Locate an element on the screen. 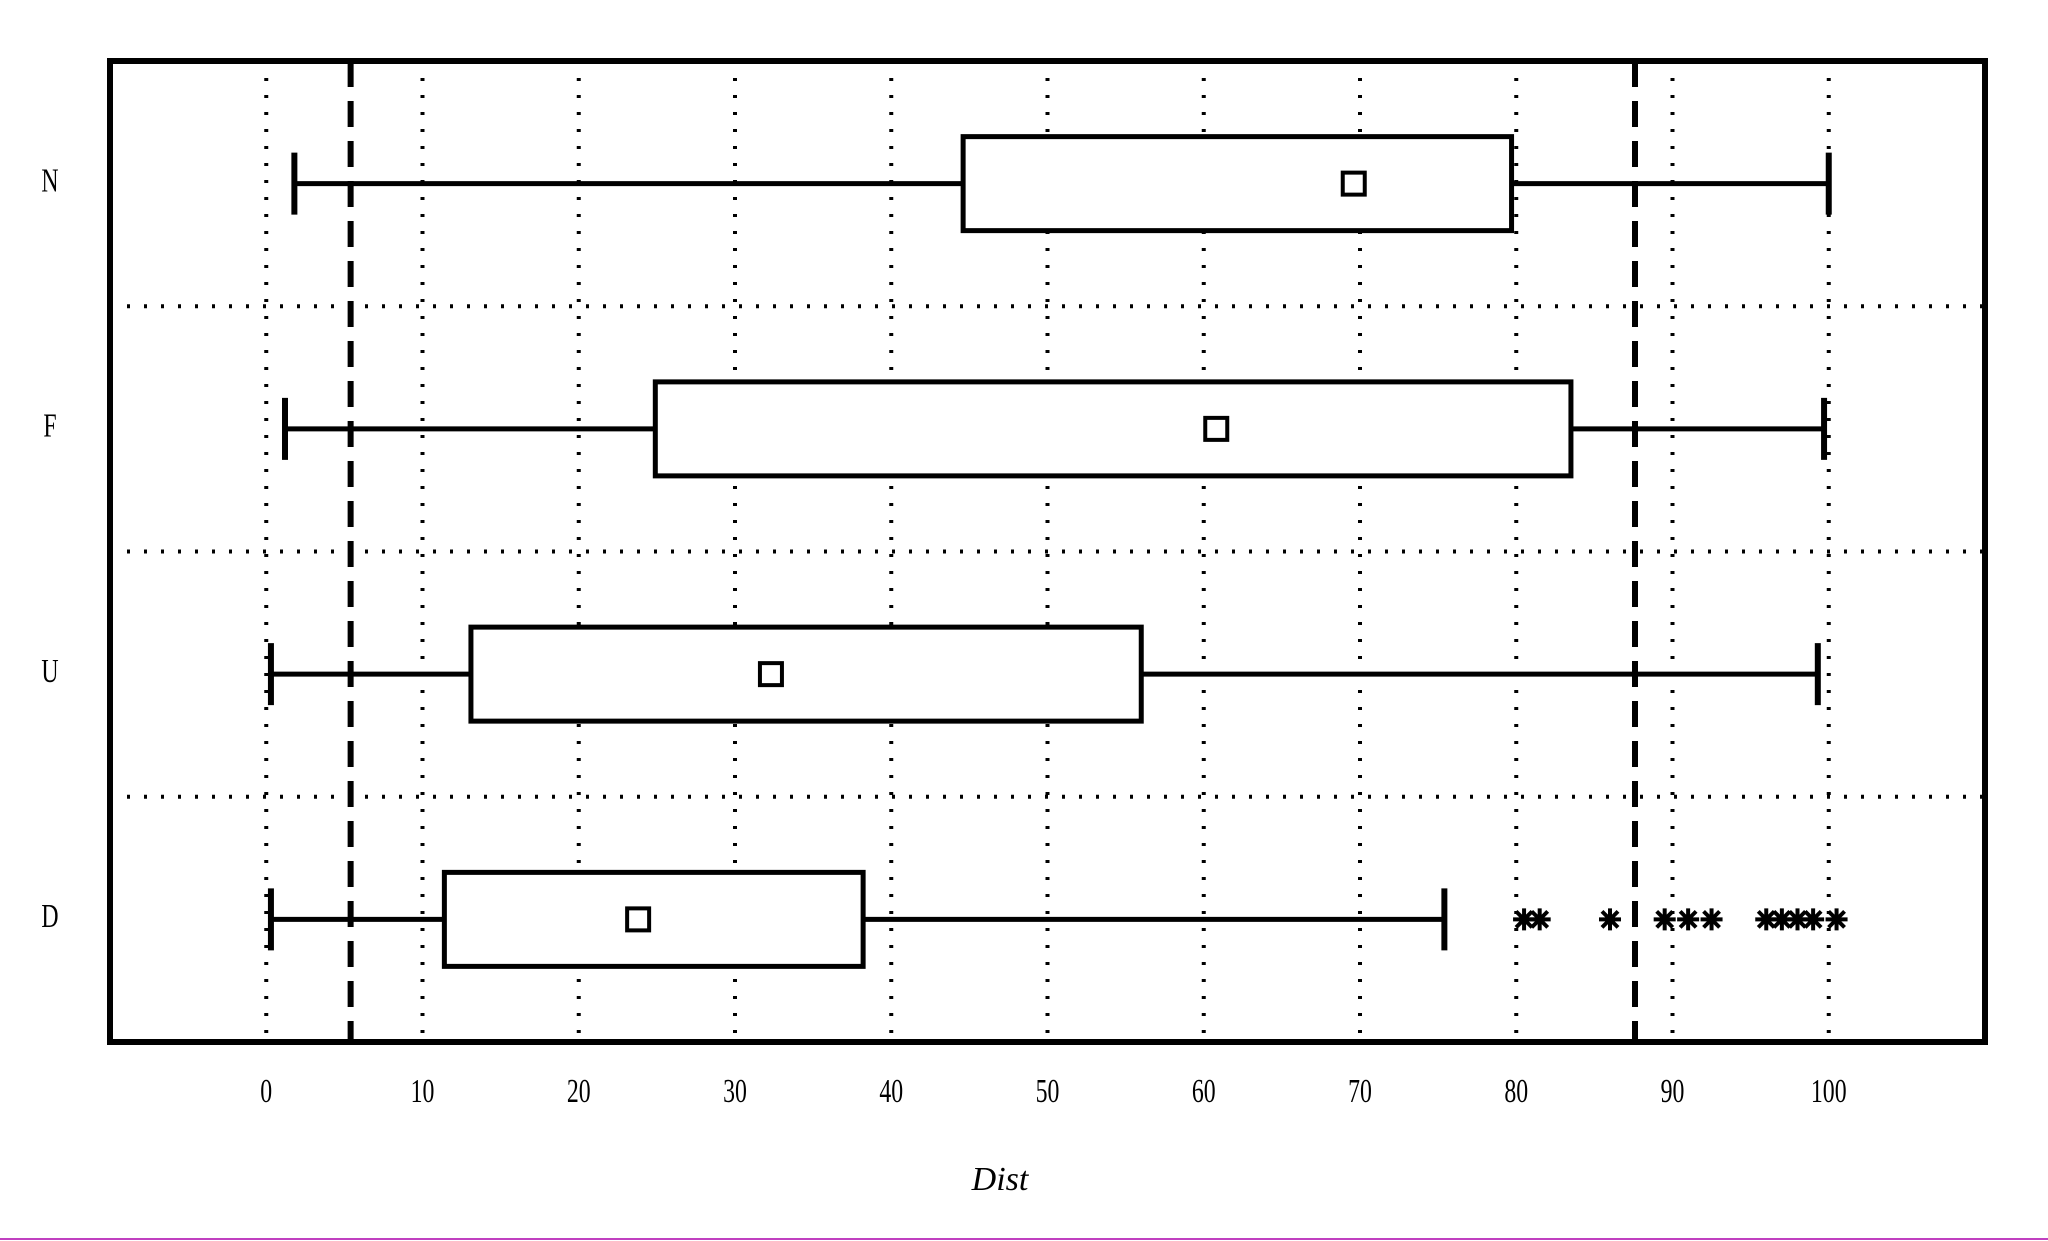 Image resolution: width=2048 pixels, height=1241 pixels. x-tick-label: 60 is located at coordinates (1204, 1091).